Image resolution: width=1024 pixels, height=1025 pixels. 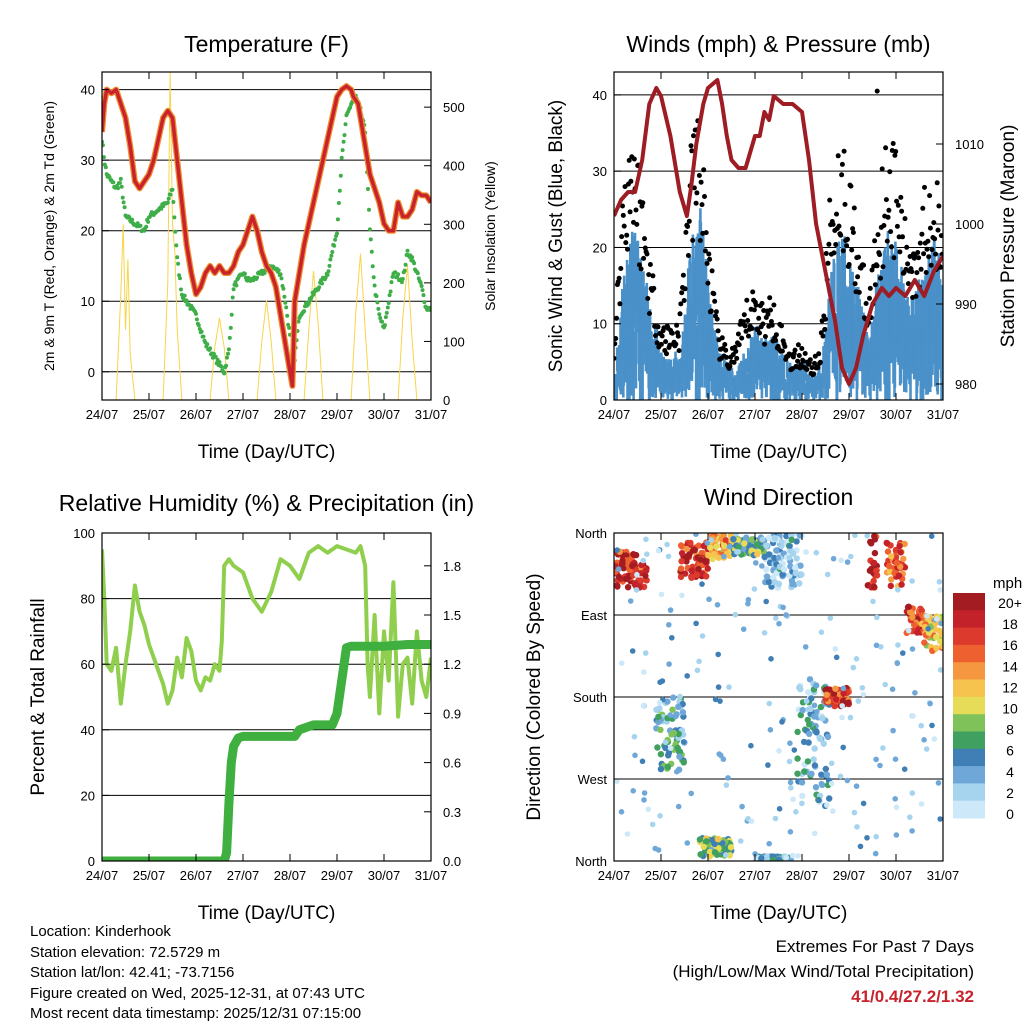 I want to click on colorbar-label: 14, so click(x=1010, y=666).